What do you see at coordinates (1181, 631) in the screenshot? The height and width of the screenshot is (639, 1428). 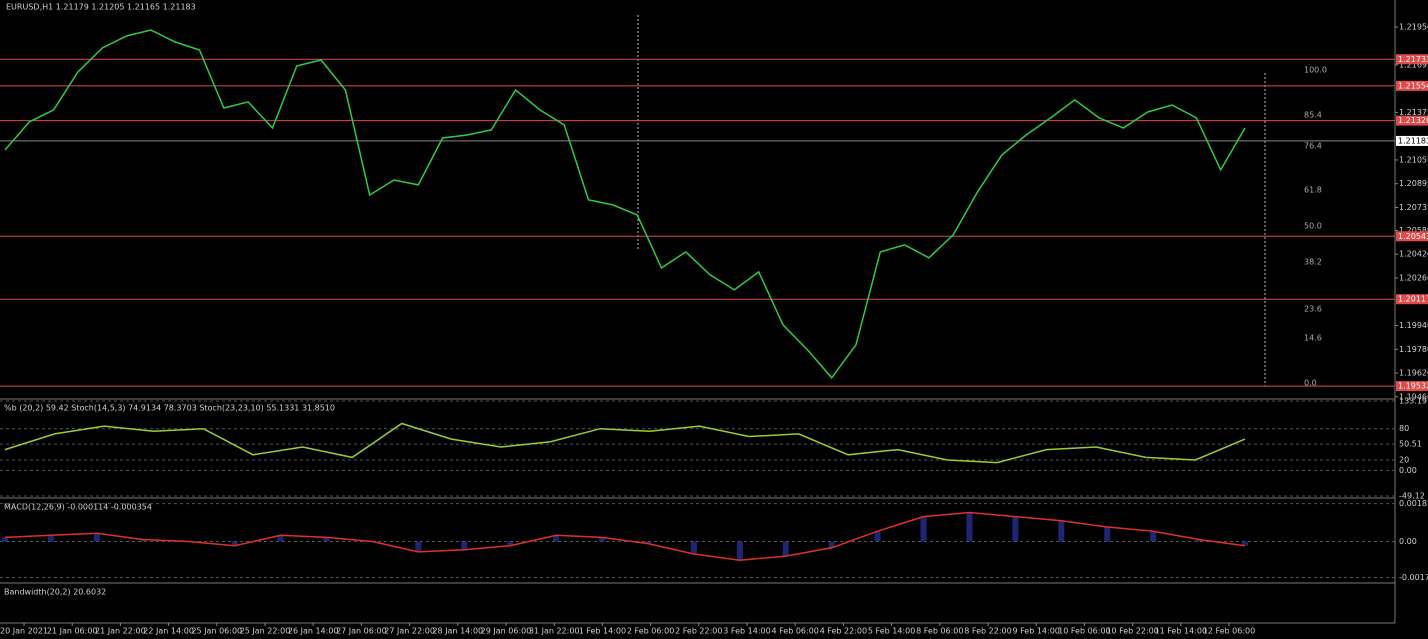 I see `x-tick-label: 11 Feb 14:00` at bounding box center [1181, 631].